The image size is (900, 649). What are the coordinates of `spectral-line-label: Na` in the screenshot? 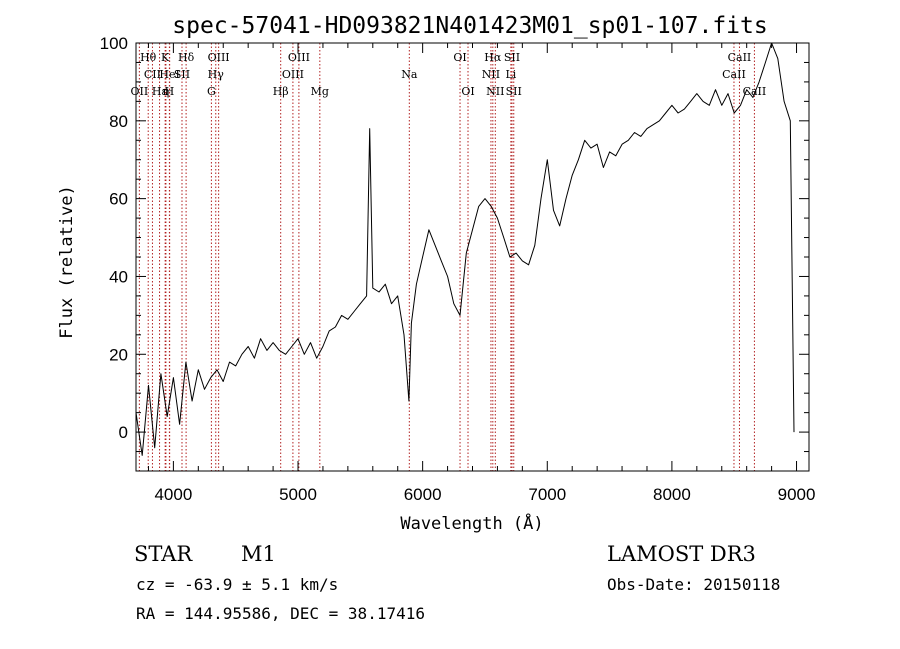 It's located at (409, 74).